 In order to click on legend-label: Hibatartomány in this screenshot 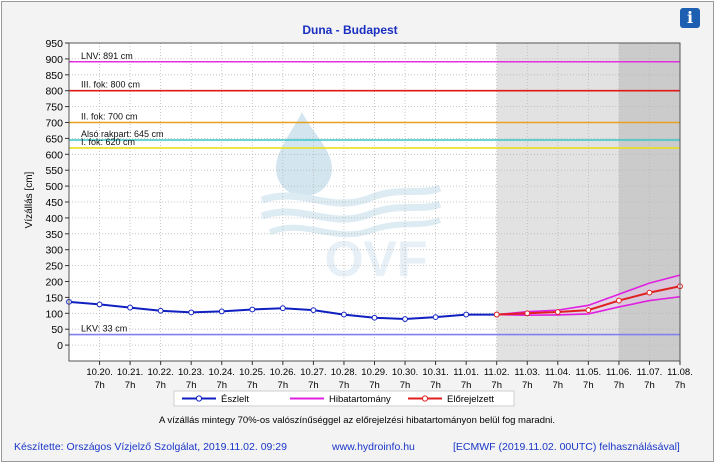, I will do `click(360, 399)`.